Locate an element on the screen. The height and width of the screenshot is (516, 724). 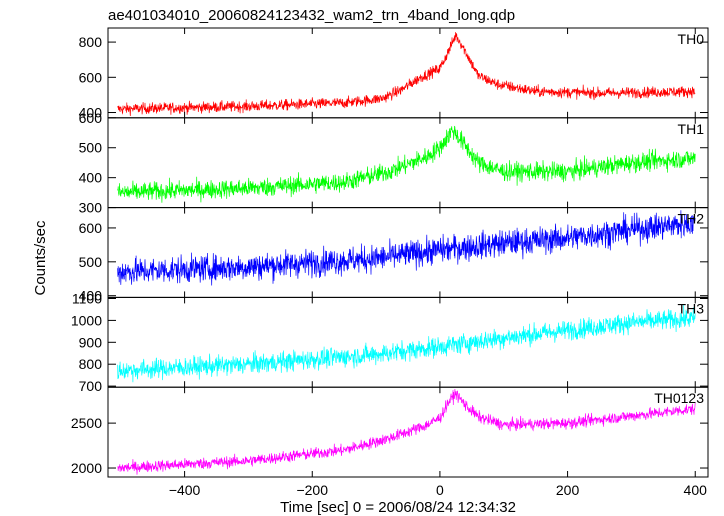
y-tick-label: 1100 is located at coordinates (87, 298).